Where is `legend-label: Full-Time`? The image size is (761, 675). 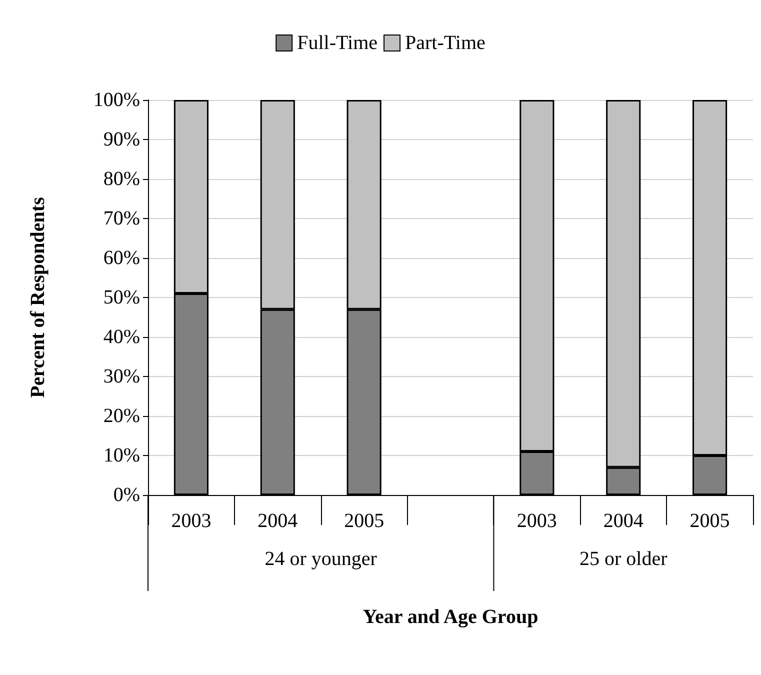 legend-label: Full-Time is located at coordinates (337, 43).